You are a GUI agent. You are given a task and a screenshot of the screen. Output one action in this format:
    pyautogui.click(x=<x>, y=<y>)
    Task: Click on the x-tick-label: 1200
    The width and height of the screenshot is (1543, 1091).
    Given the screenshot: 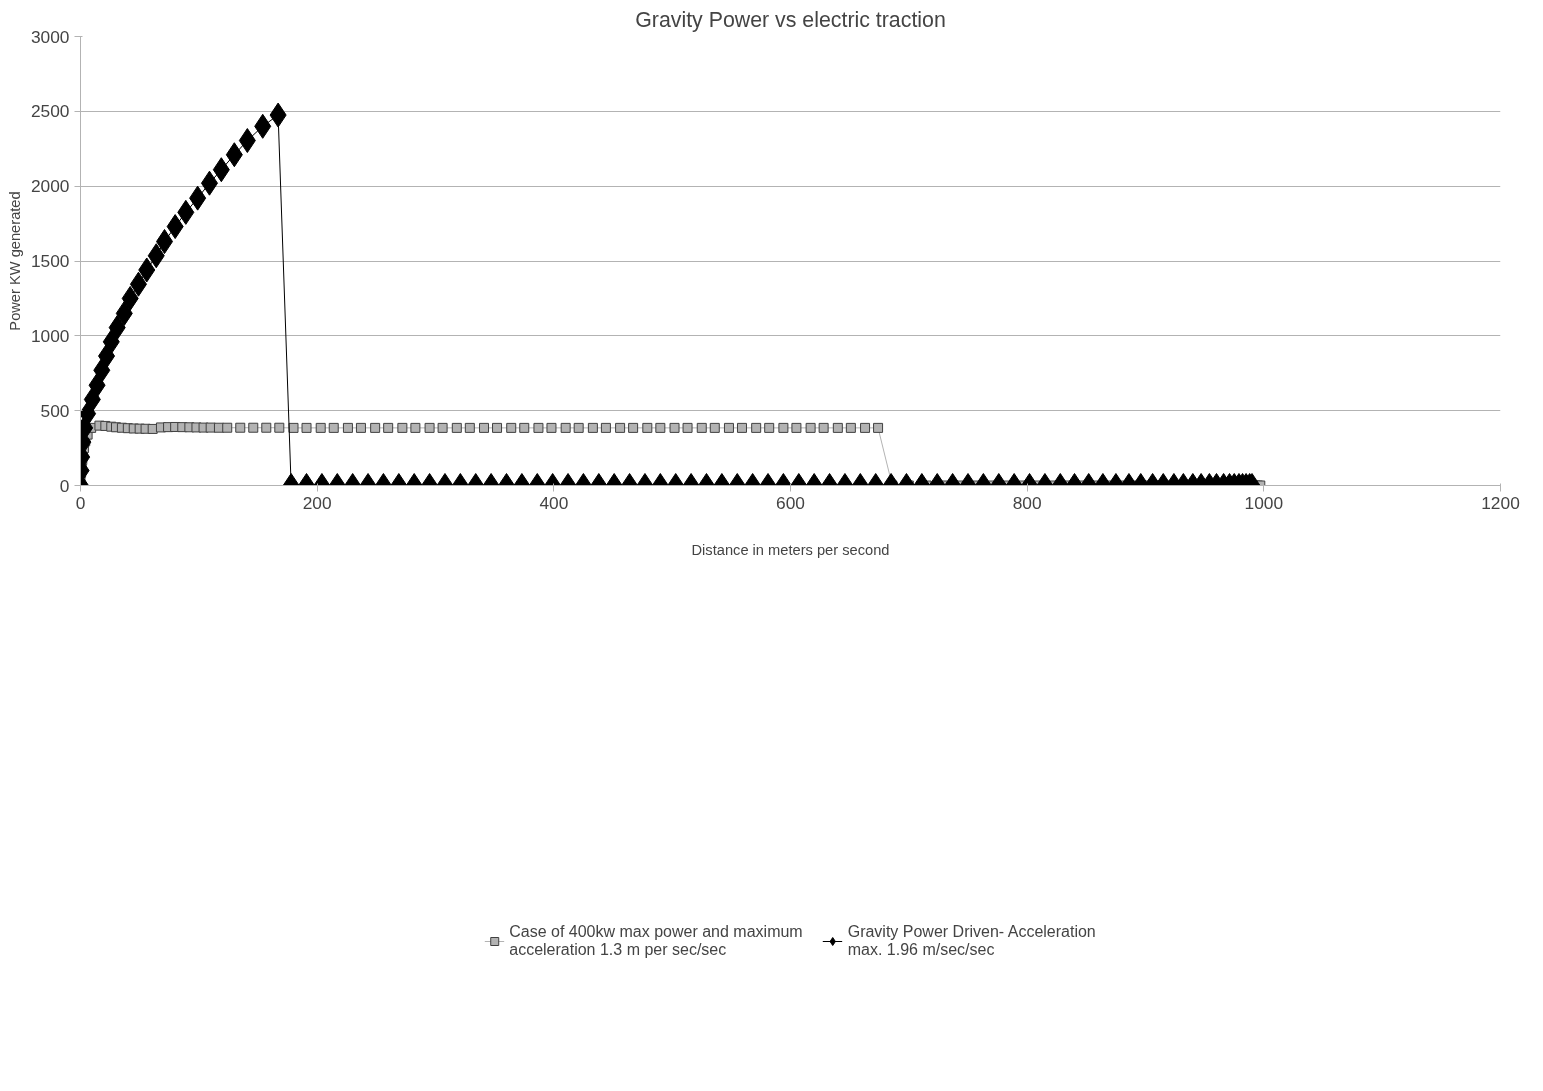 What is the action you would take?
    pyautogui.click(x=1500, y=502)
    